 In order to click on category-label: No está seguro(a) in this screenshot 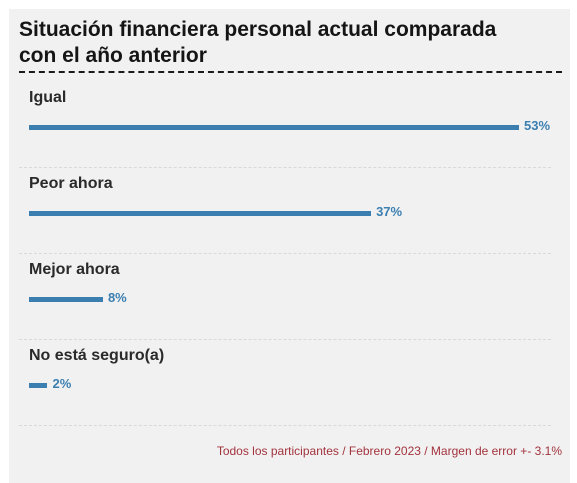, I will do `click(97, 355)`.